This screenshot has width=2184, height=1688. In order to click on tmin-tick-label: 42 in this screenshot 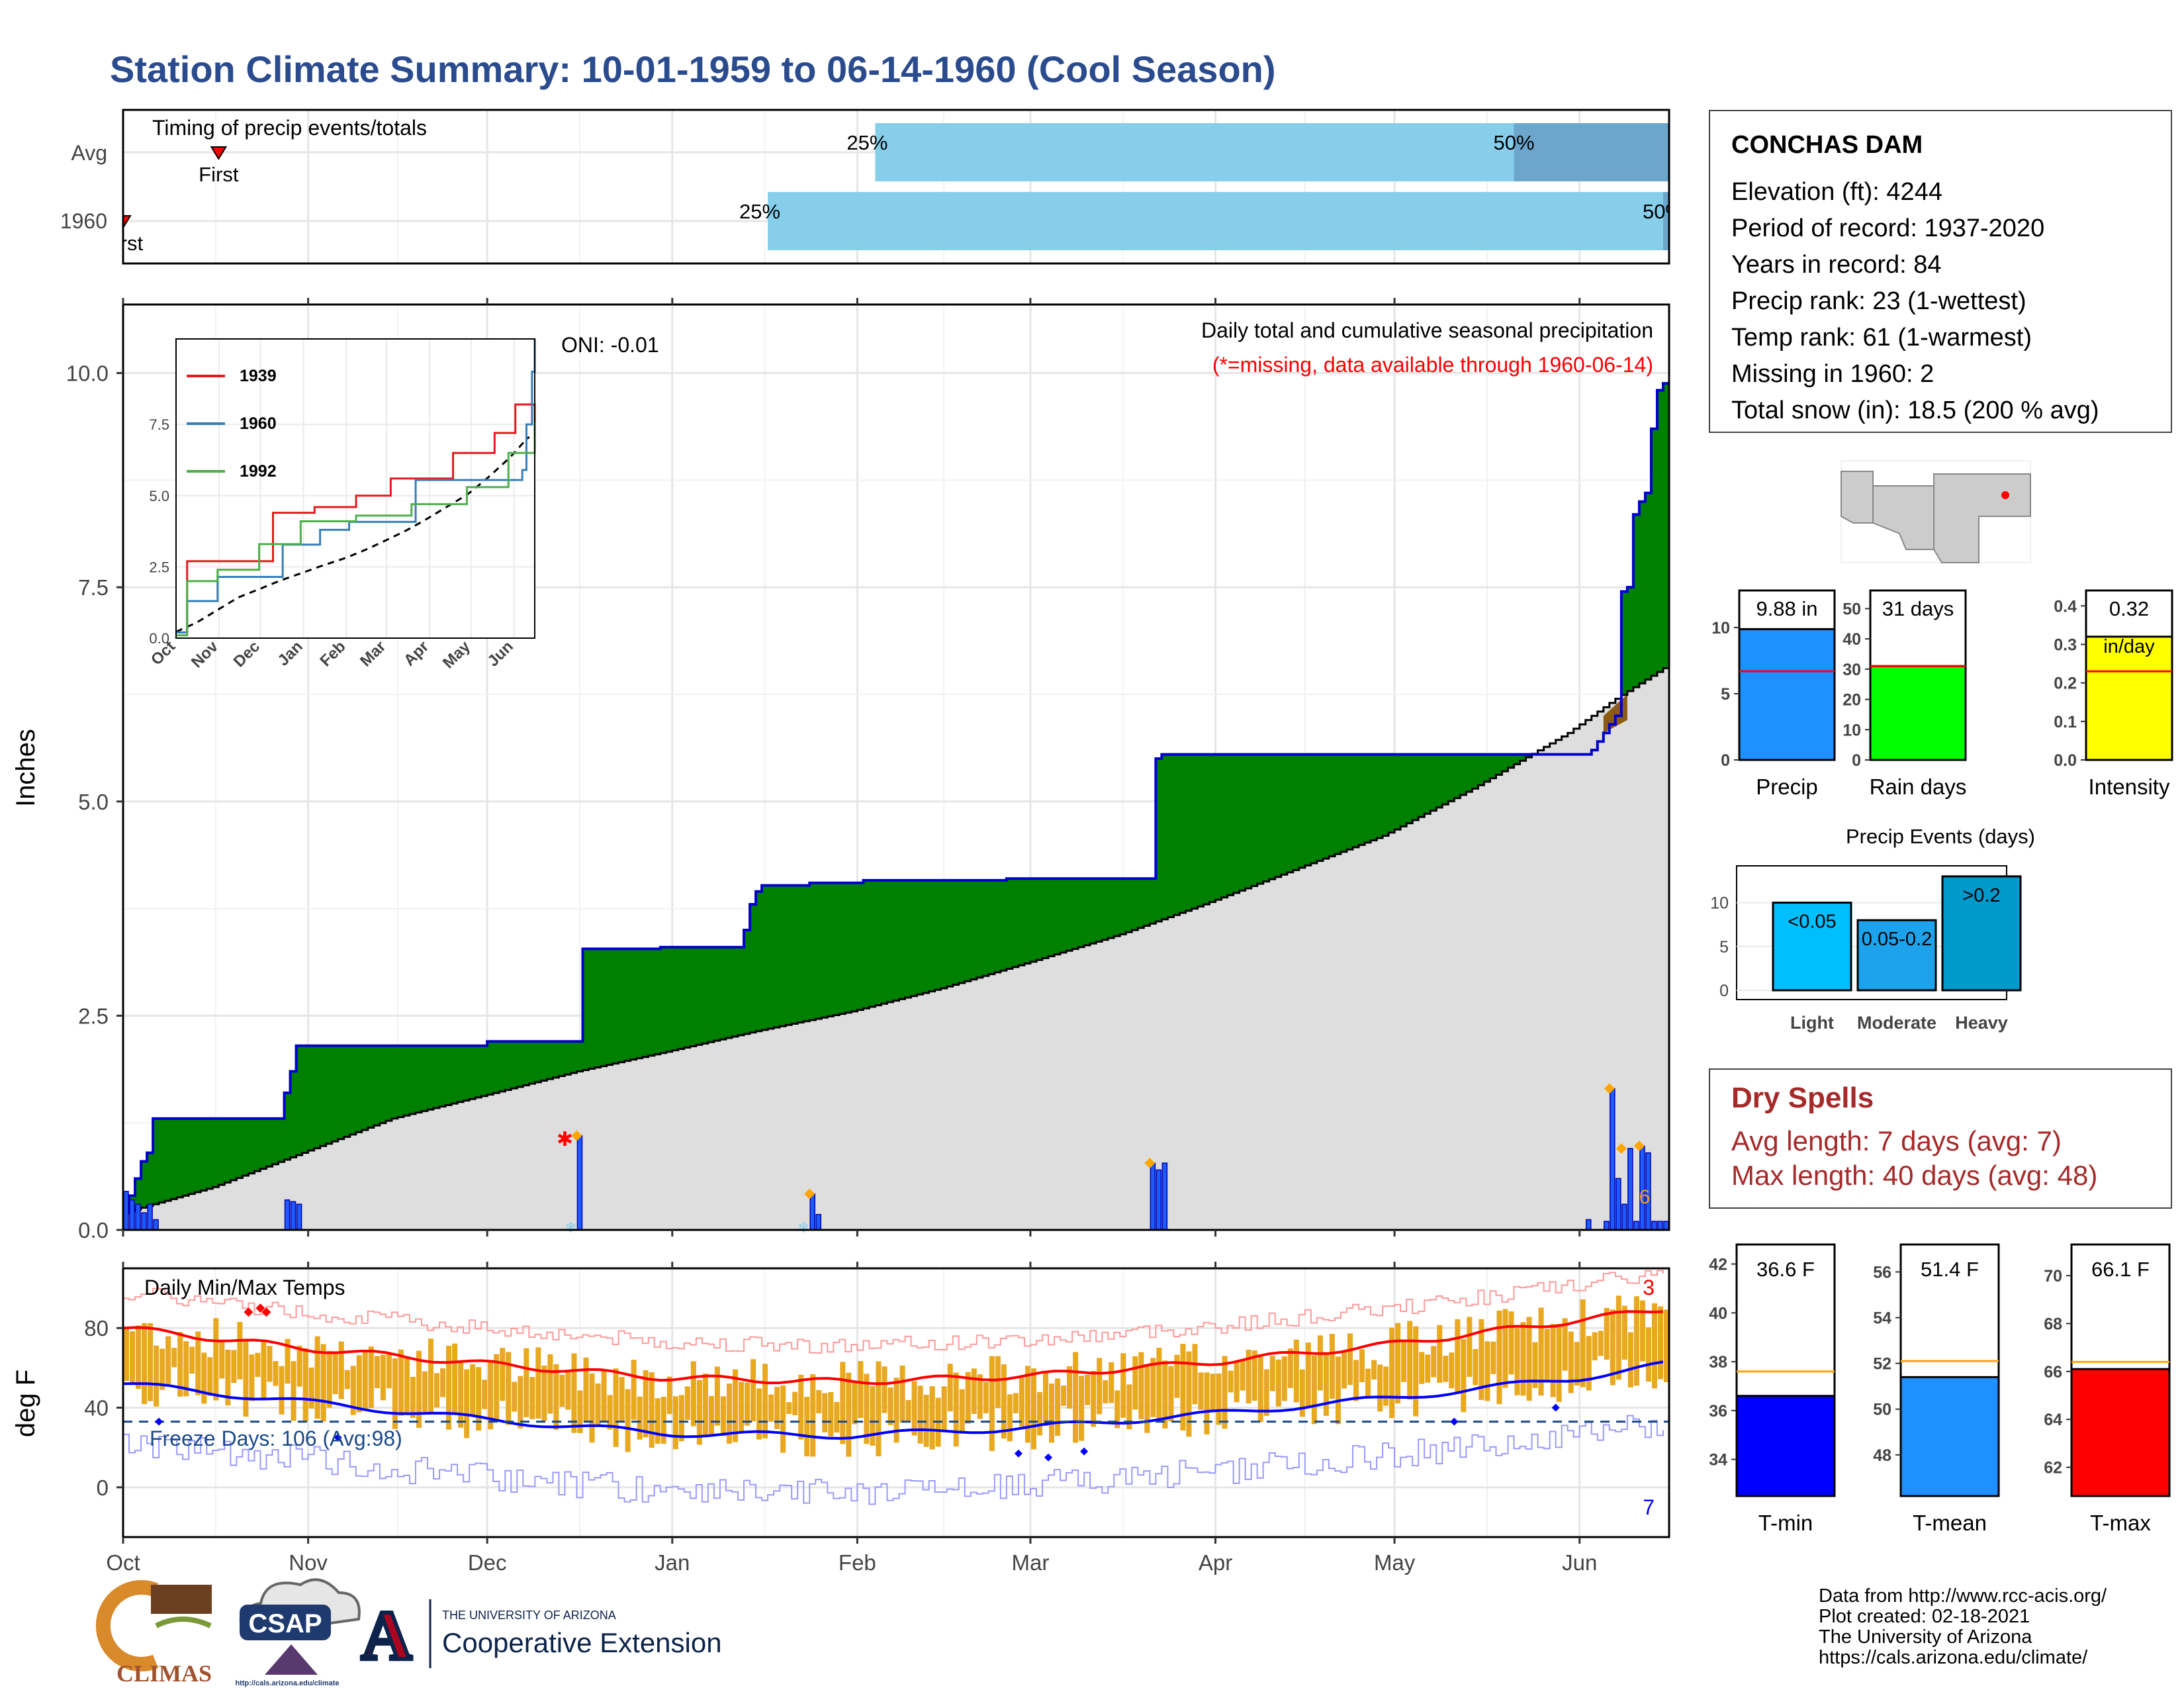, I will do `click(1718, 1265)`.